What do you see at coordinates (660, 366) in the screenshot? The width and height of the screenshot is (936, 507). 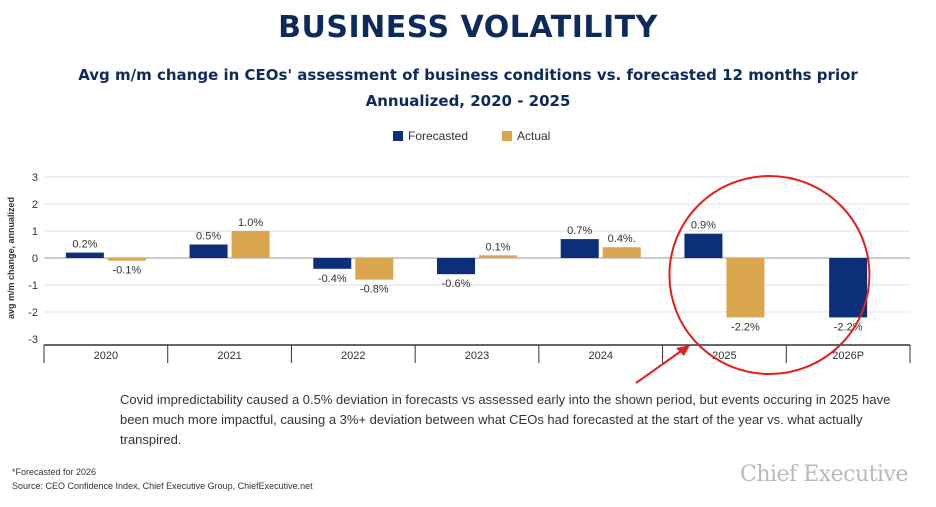 I see `highlight-arrow-line` at bounding box center [660, 366].